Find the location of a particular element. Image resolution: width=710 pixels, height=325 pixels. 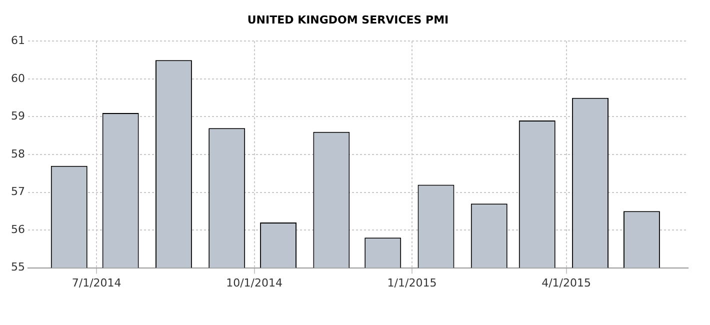

y-tick-label: 58 is located at coordinates (17, 153).